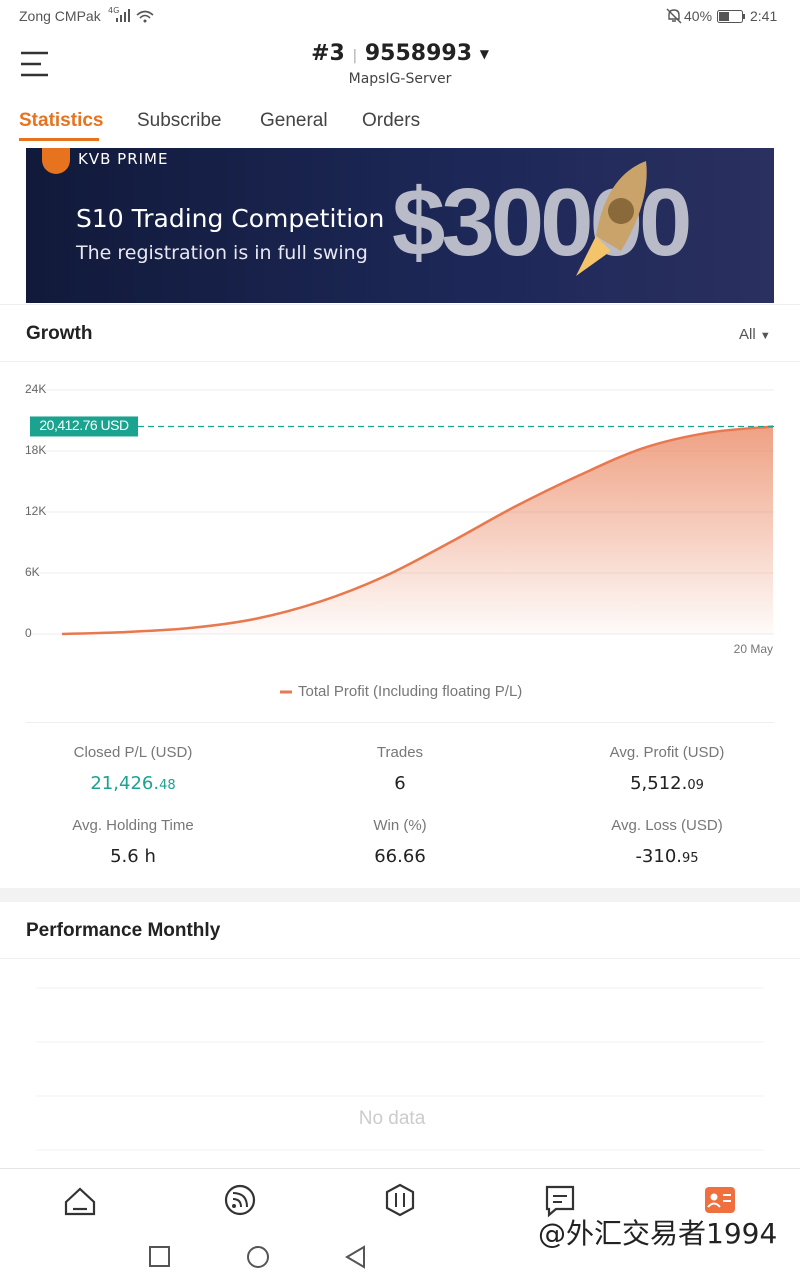  Describe the element at coordinates (667, 752) in the screenshot. I see `stat-label: Avg. Profit (USD)` at that location.